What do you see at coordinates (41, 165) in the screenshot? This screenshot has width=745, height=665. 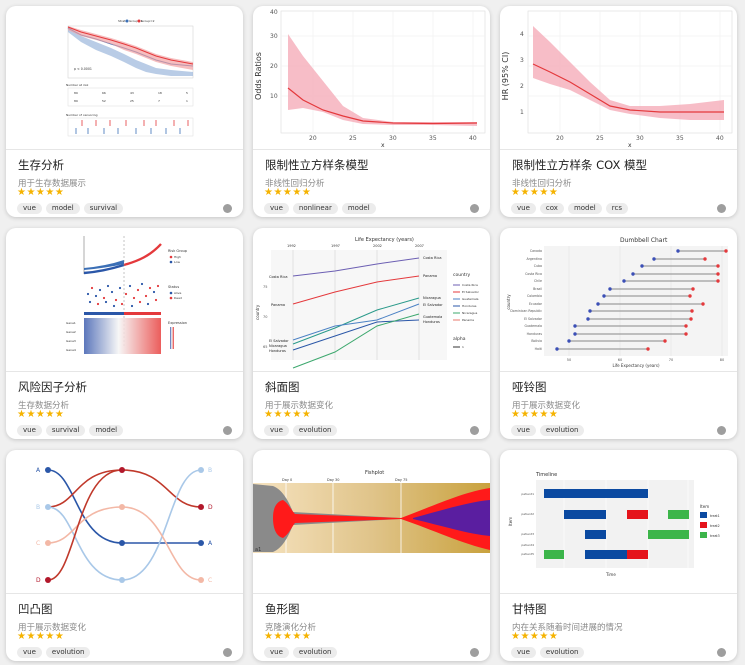 I see `card-title: 生存分析` at bounding box center [41, 165].